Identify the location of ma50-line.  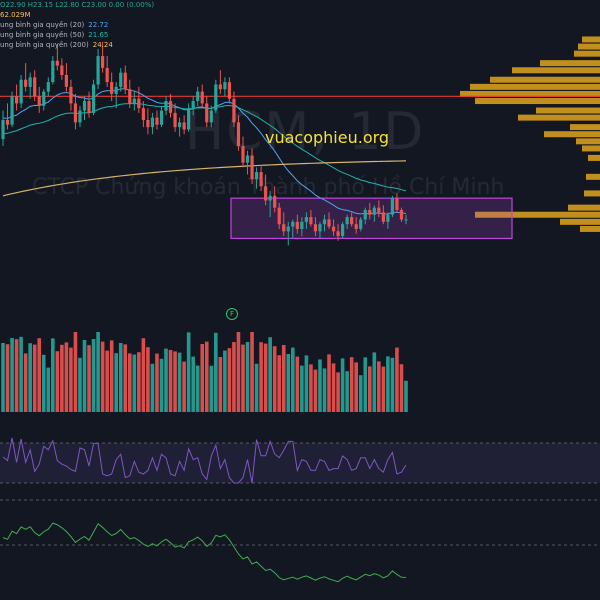
(204, 147).